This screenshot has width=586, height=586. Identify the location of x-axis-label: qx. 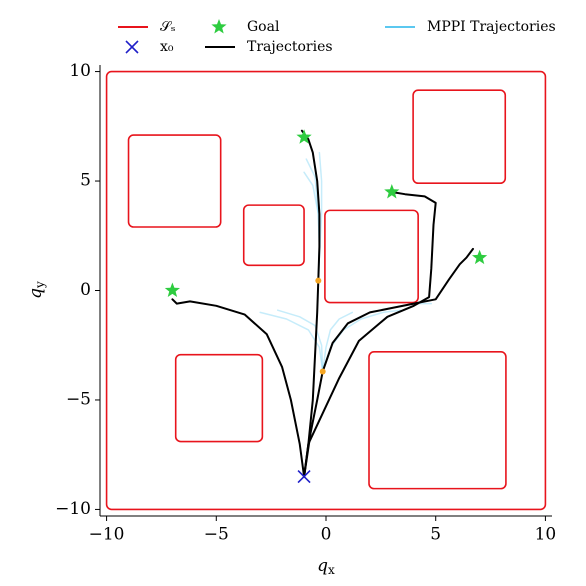
(326, 566).